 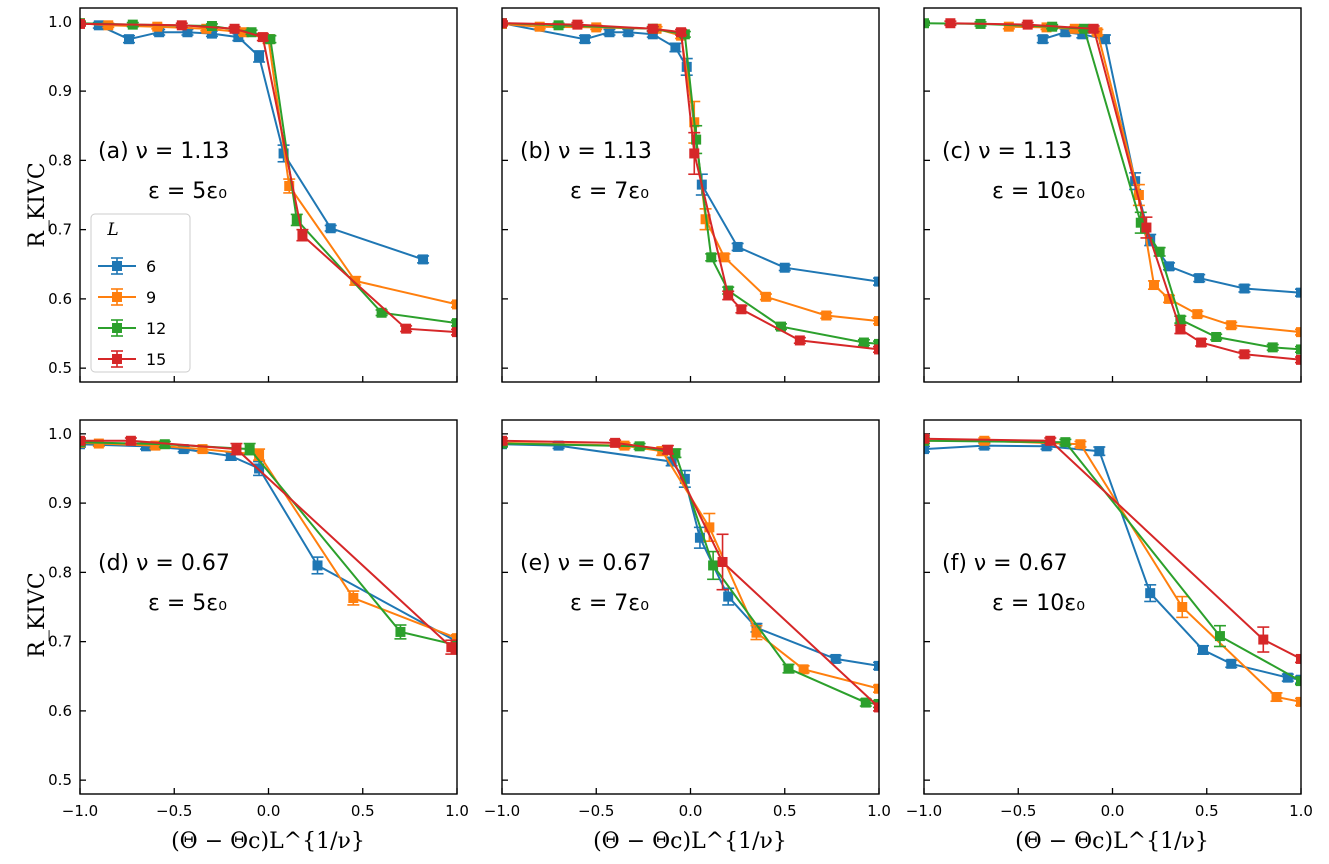 What do you see at coordinates (112, 230) in the screenshot?
I see `legend-title: L` at bounding box center [112, 230].